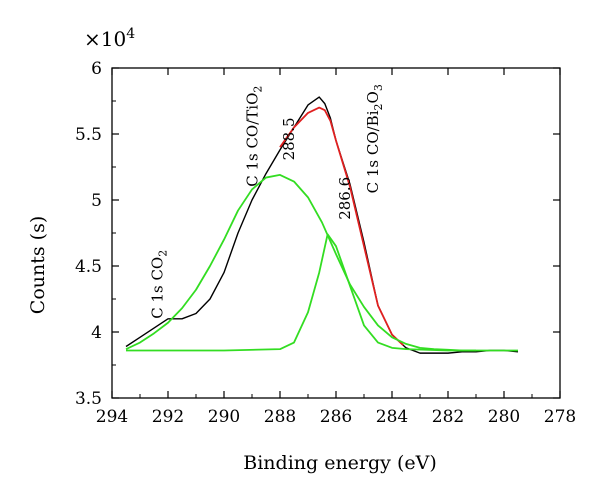 Image resolution: width=600 pixels, height=494 pixels. What do you see at coordinates (504, 417) in the screenshot?
I see `x-tick-label: 280` at bounding box center [504, 417].